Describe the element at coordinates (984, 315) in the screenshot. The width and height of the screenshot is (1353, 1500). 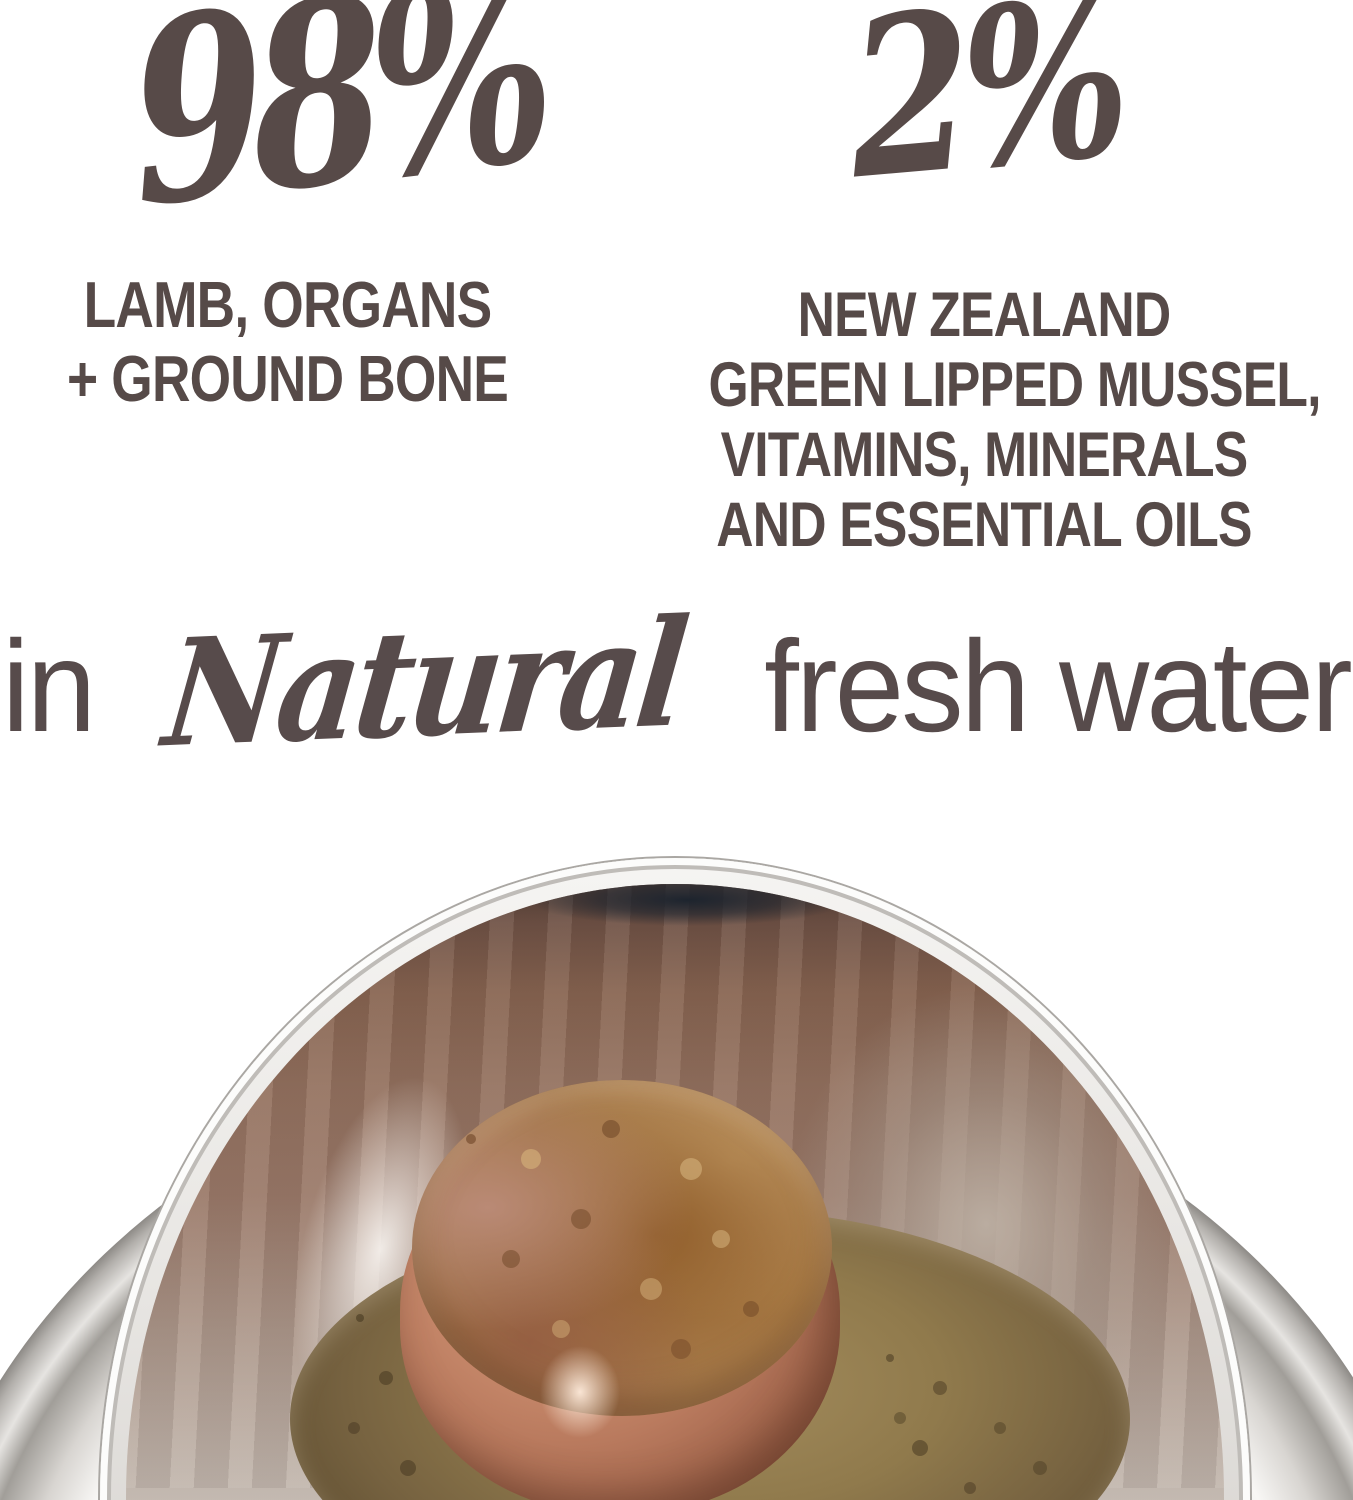
I see `stat-right-caption-line-1: NEW ZEALAND` at that location.